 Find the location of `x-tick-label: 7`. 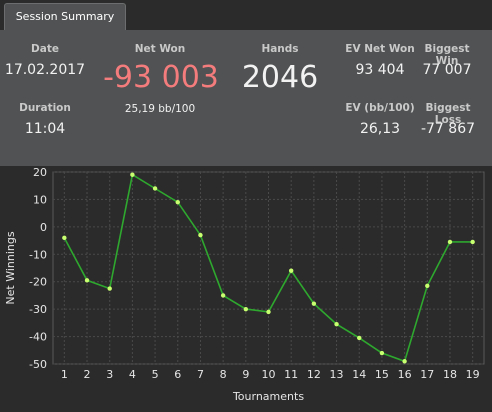

x-tick-label: 7 is located at coordinates (200, 374).